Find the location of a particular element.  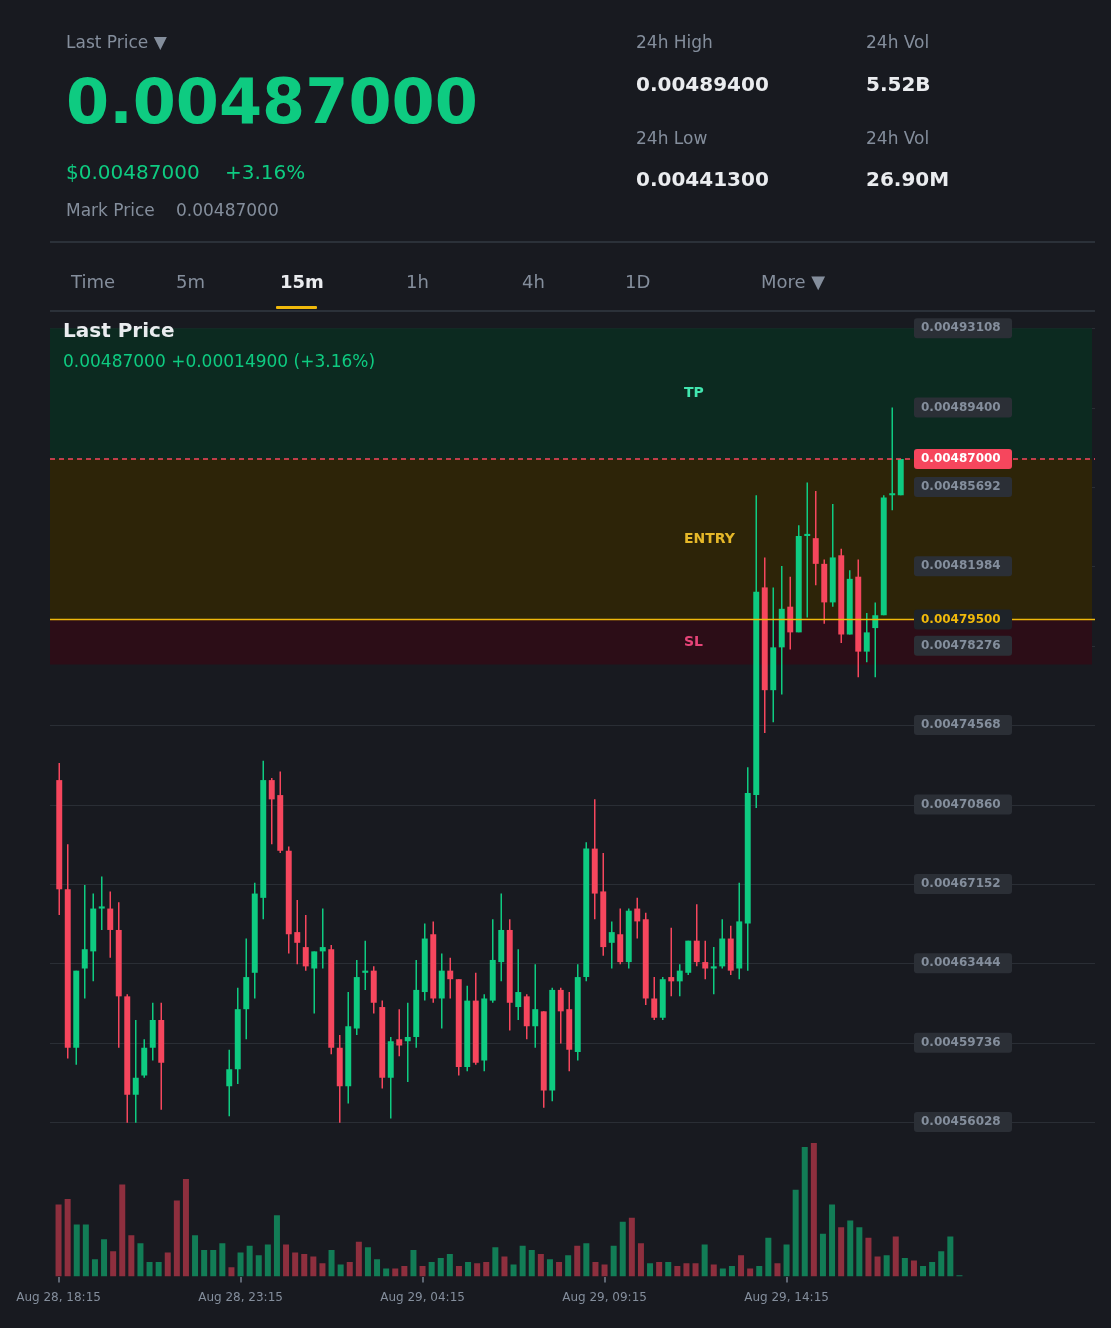

band-label: TP is located at coordinates (694, 392).